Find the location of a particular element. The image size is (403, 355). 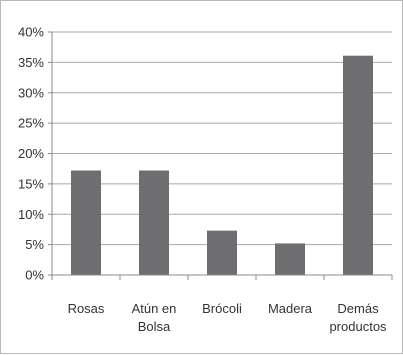

x-category-label: Rosas is located at coordinates (86, 308).